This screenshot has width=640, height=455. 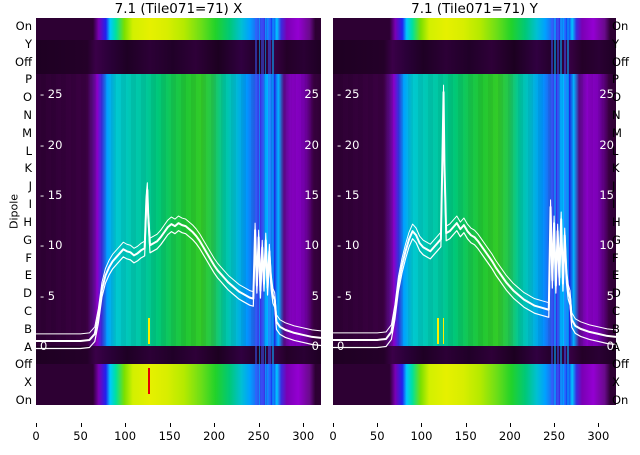 I want to click on panel-title-y: 7.1 (Tile071=71) Y, so click(x=474, y=9).